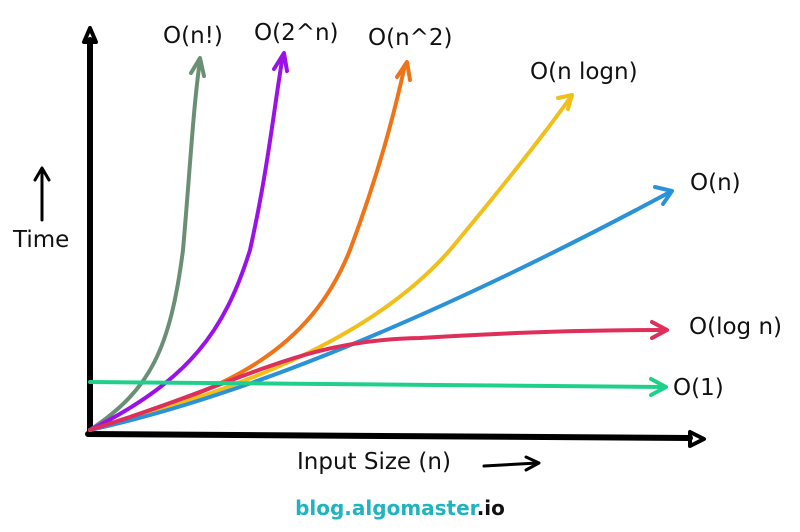  I want to click on arrowhead-n-squared-icon, so click(403, 71).